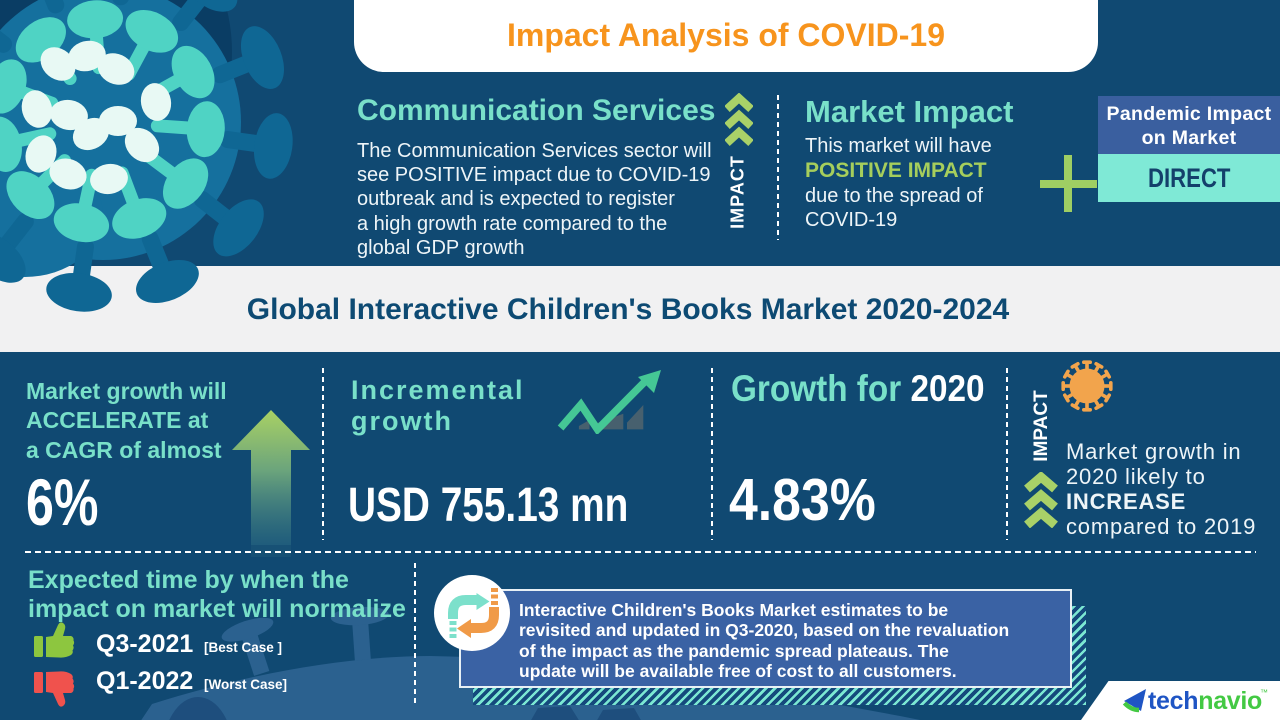 This screenshot has height=720, width=1280. I want to click on svg-text: ™, so click(1264, 692).